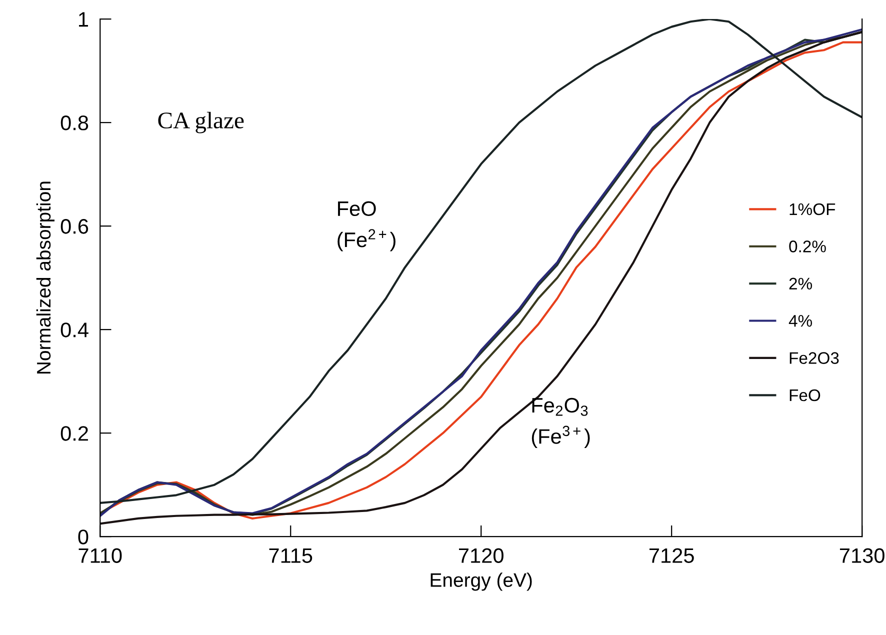  Describe the element at coordinates (561, 423) in the screenshot. I see `text: Fe$_{2}$O$_{3}$ (Fe$^{3+}$)` at that location.